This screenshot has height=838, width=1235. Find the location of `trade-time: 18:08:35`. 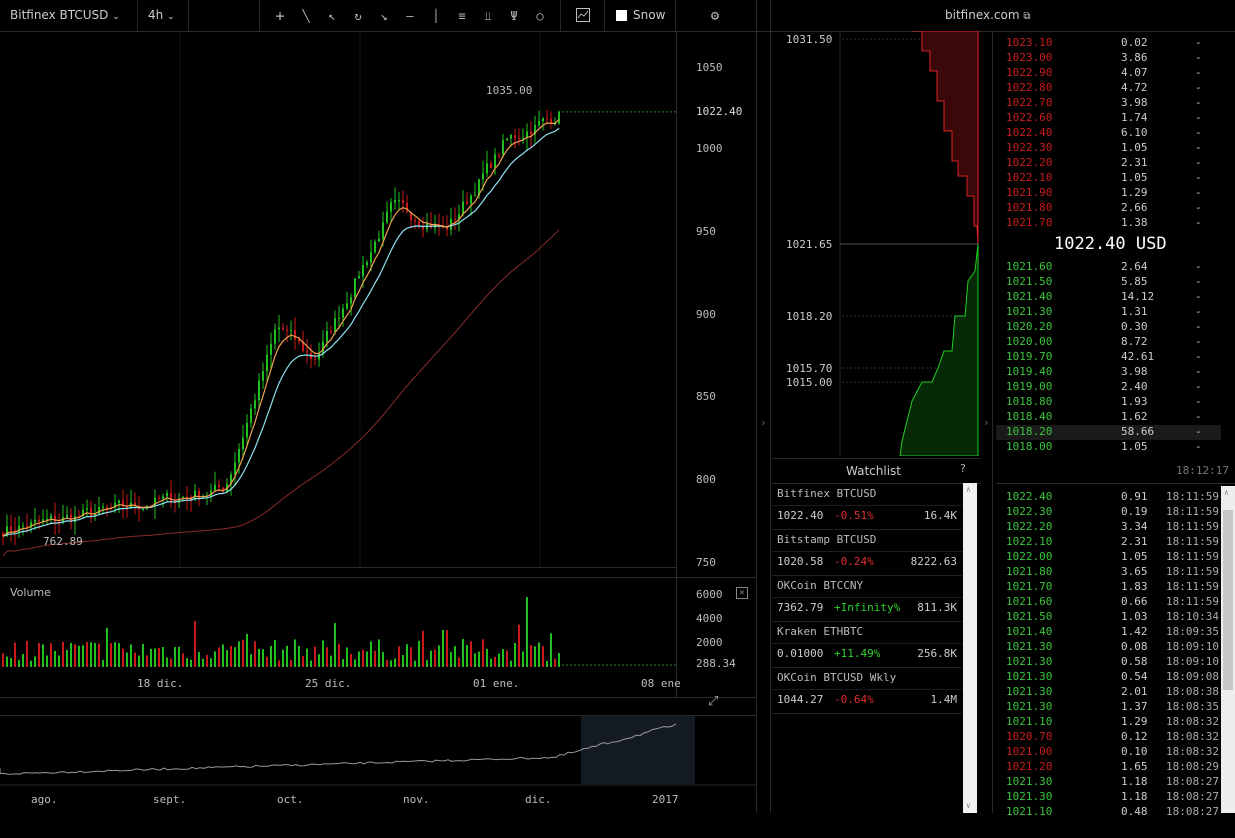

trade-time: 18:08:35 is located at coordinates (1192, 706).